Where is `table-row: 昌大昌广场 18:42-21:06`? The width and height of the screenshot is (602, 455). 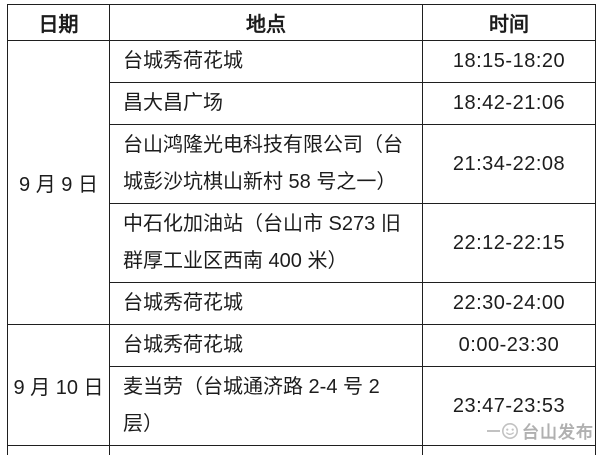
table-row: 昌大昌广场 18:42-21:06 is located at coordinates (302, 103).